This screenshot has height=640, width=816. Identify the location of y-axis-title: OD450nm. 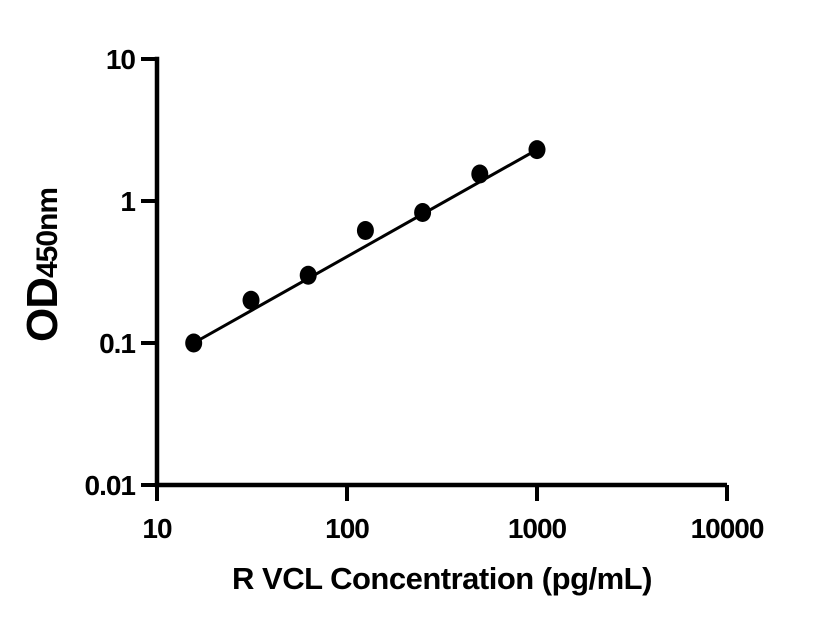
(42, 265).